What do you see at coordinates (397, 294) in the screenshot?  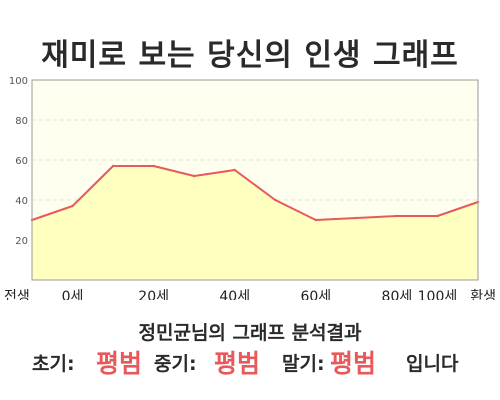 I see `x-tick-label: 80세` at bounding box center [397, 294].